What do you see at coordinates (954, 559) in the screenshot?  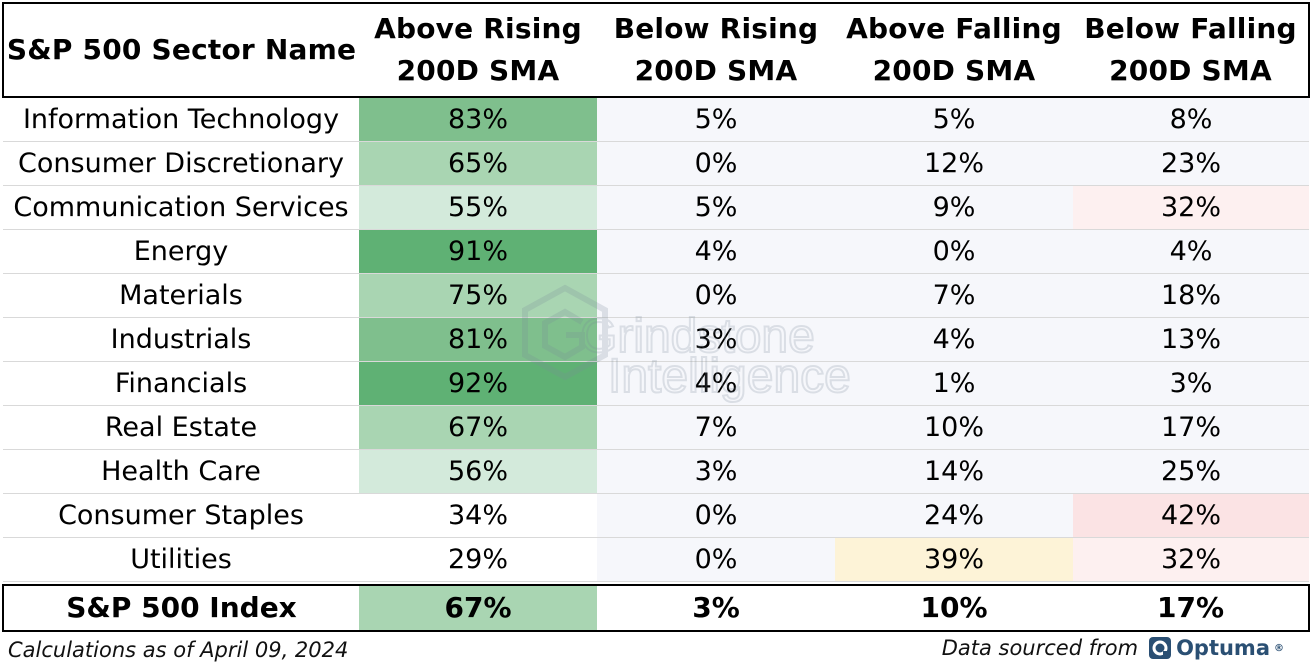 I see `above-falling-cell: 39%` at bounding box center [954, 559].